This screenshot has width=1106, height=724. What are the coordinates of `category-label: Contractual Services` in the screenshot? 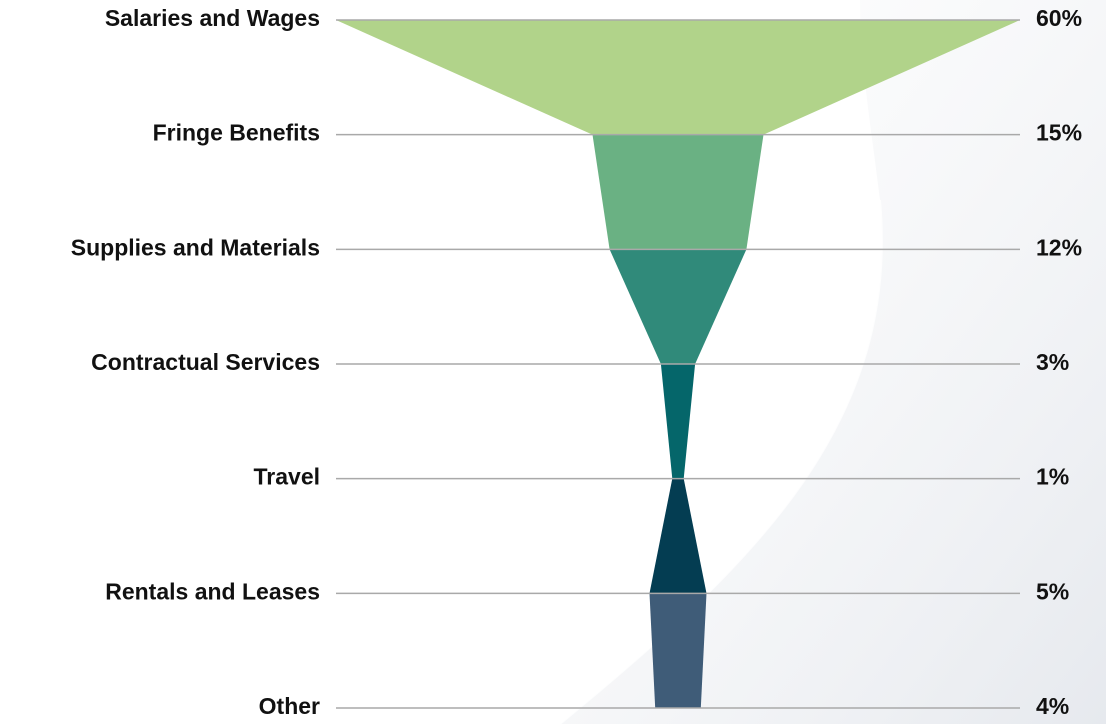 It's located at (205, 362).